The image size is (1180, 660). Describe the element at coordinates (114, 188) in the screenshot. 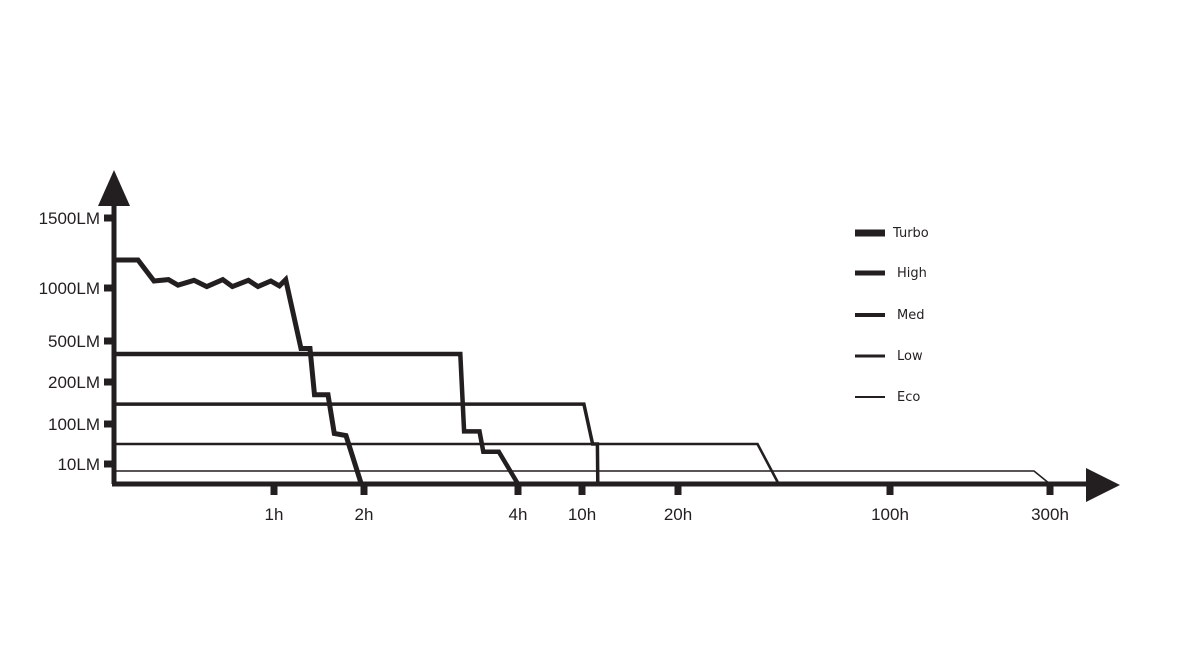

I see `y-axis-arrow-icon` at that location.